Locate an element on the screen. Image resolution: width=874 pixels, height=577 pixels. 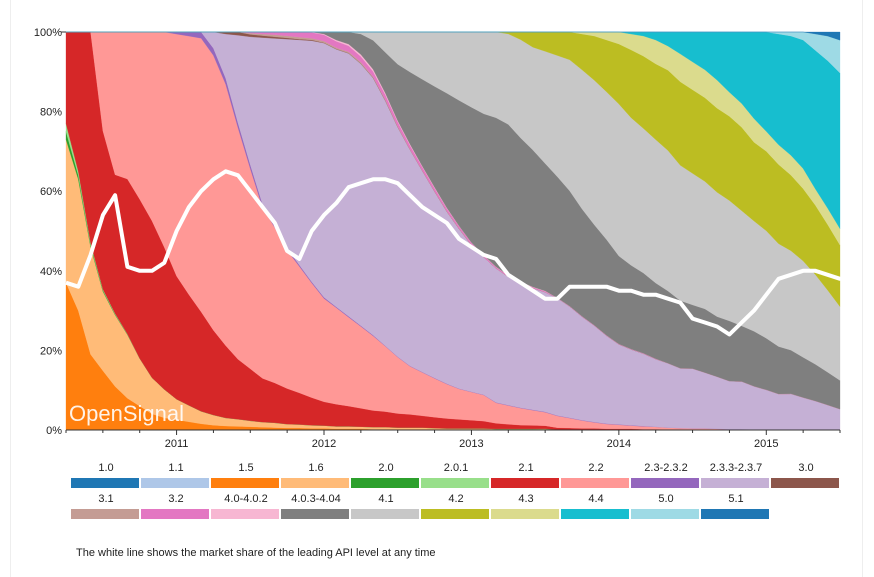
legend-label: 2.3-2.3.2 is located at coordinates (666, 468).